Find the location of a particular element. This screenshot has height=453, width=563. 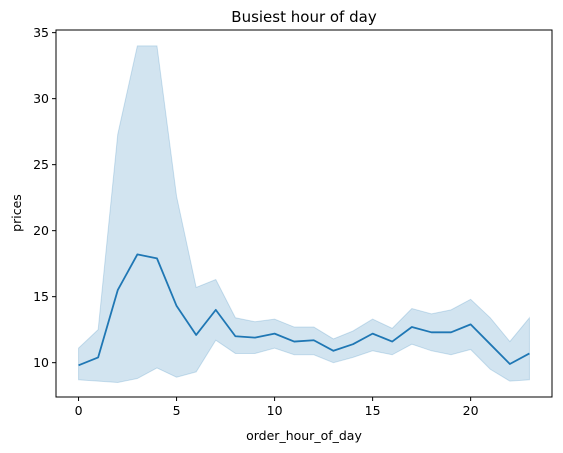

x-tick-label: 0 is located at coordinates (79, 410).